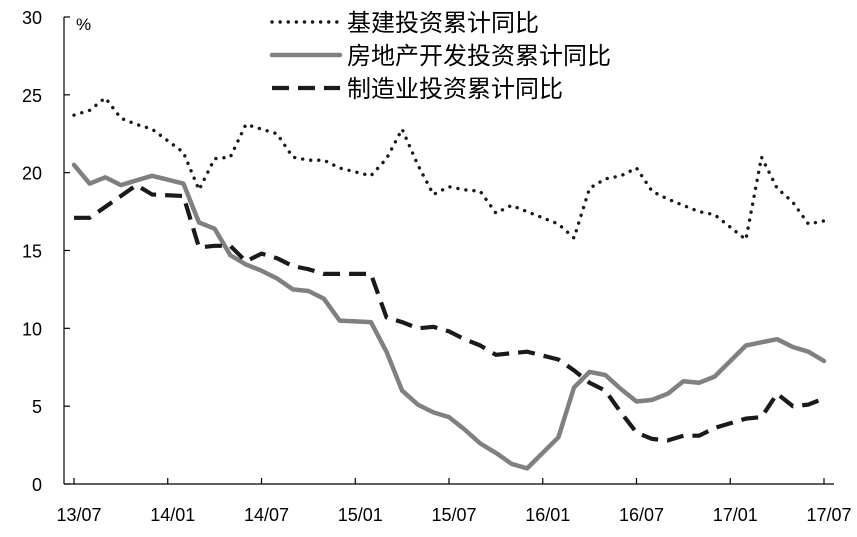  What do you see at coordinates (32, 252) in the screenshot?
I see `y-tick-label: 15` at bounding box center [32, 252].